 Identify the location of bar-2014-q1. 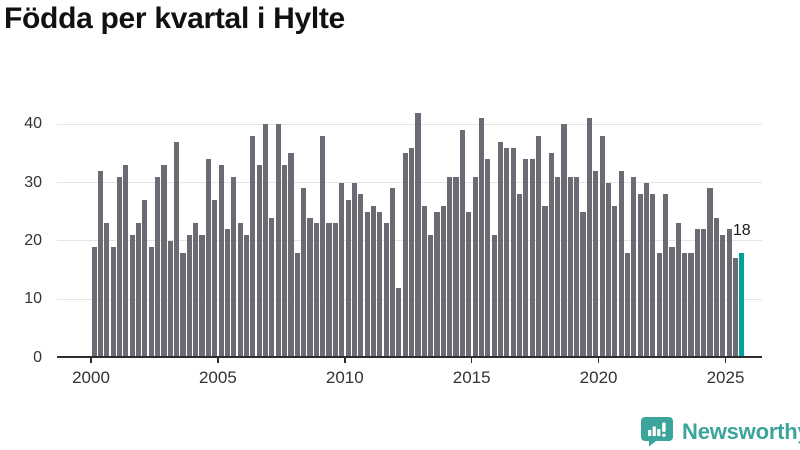
(450, 267).